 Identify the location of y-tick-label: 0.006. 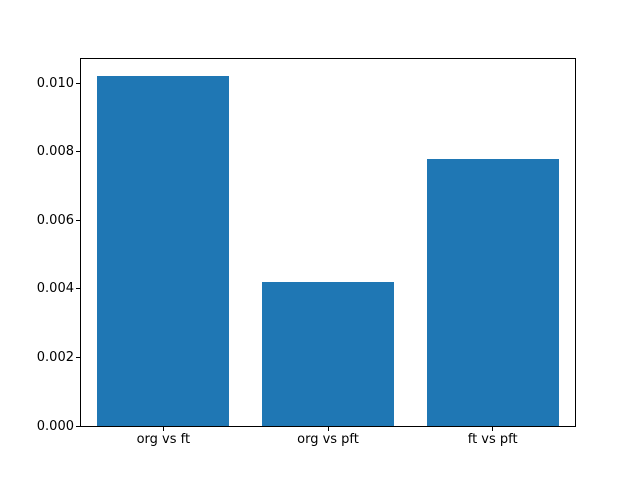
(55, 220).